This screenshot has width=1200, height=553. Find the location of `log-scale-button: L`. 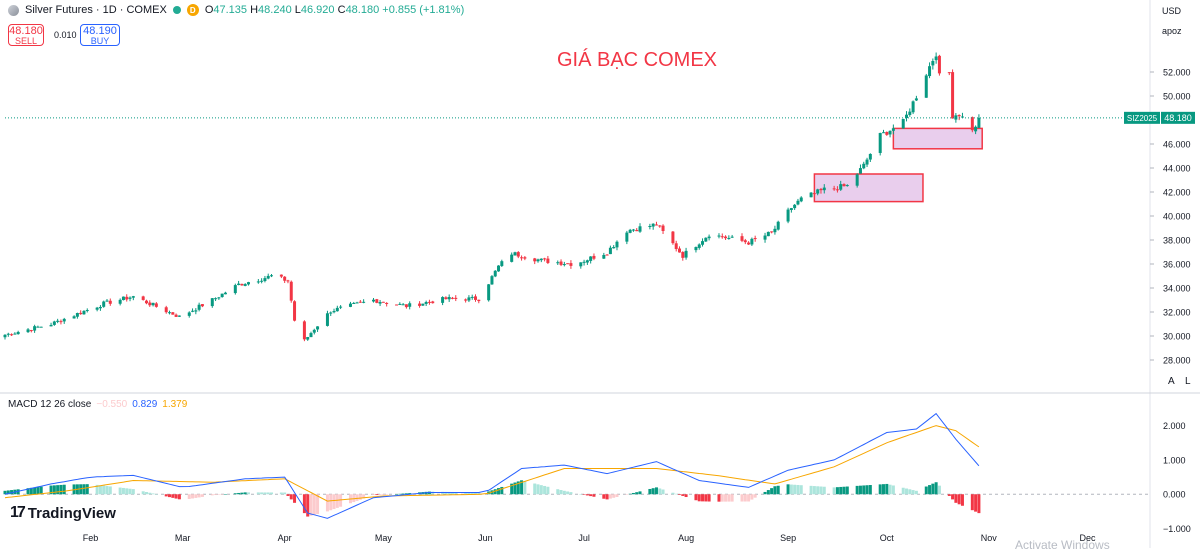

log-scale-button: L is located at coordinates (1188, 381).